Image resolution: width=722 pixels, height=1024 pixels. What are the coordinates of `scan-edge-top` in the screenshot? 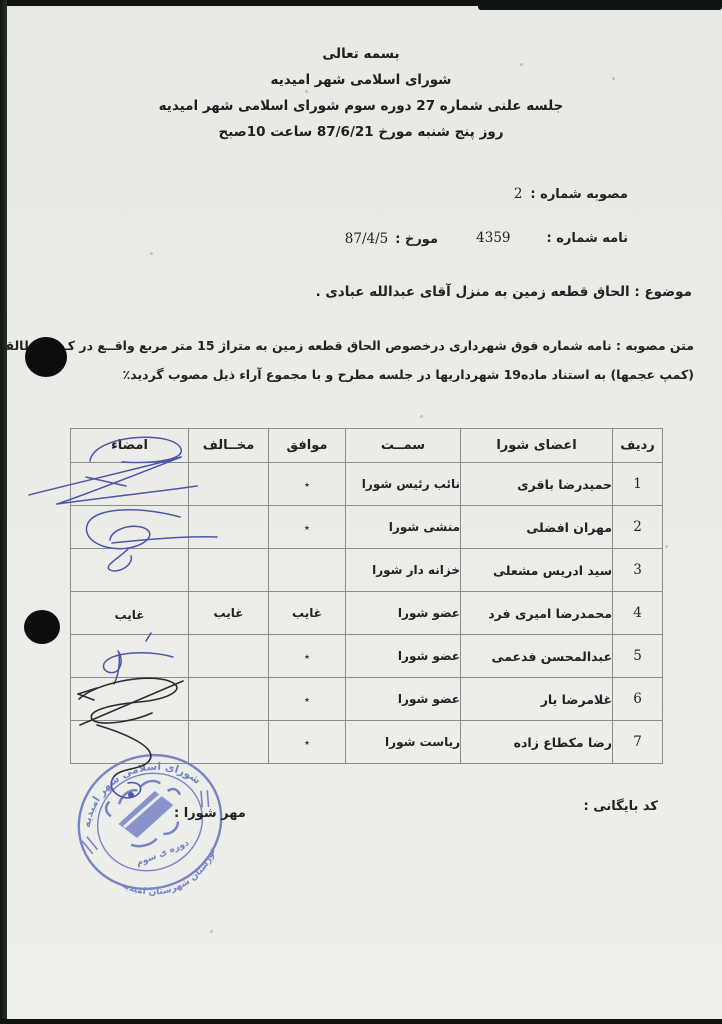 It's located at (361, 3).